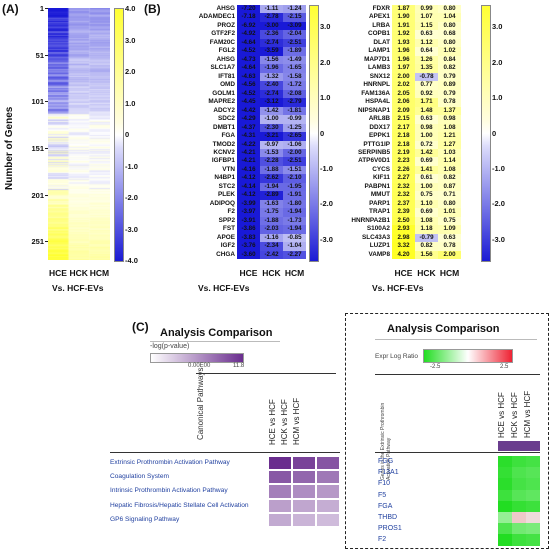 This screenshot has height=551, width=550. What do you see at coordinates (326, 204) in the screenshot?
I see `panel-b-left-colorbar-tick: -2.0` at bounding box center [326, 204].